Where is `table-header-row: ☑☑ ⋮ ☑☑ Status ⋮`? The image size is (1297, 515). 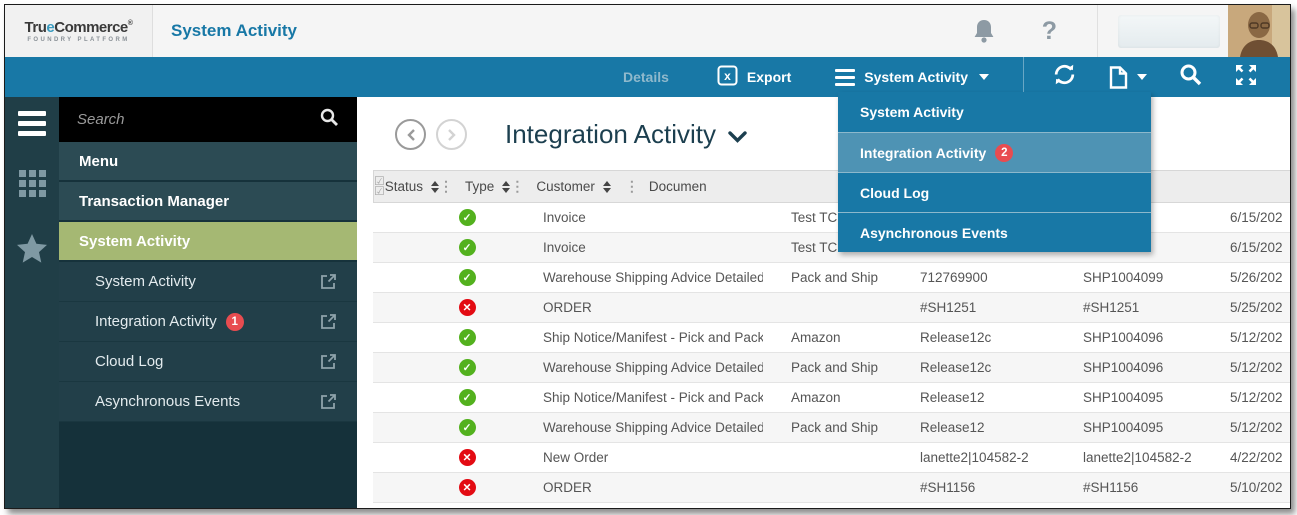 table-header-row: ☑☑ ⋮ ☑☑ Status ⋮ is located at coordinates (831, 186).